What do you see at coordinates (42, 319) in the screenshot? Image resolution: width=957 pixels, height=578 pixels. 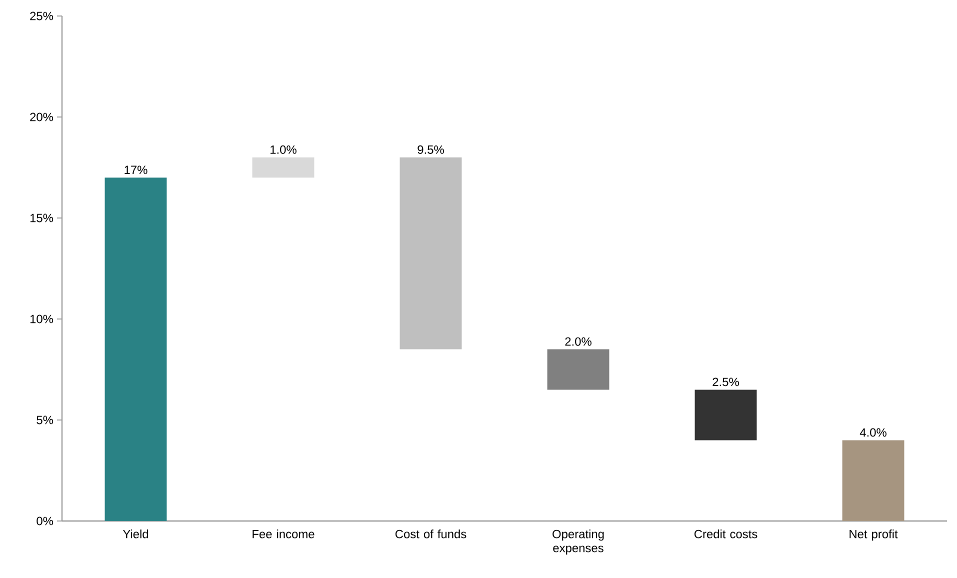 I see `y-tick-label: 10%` at bounding box center [42, 319].